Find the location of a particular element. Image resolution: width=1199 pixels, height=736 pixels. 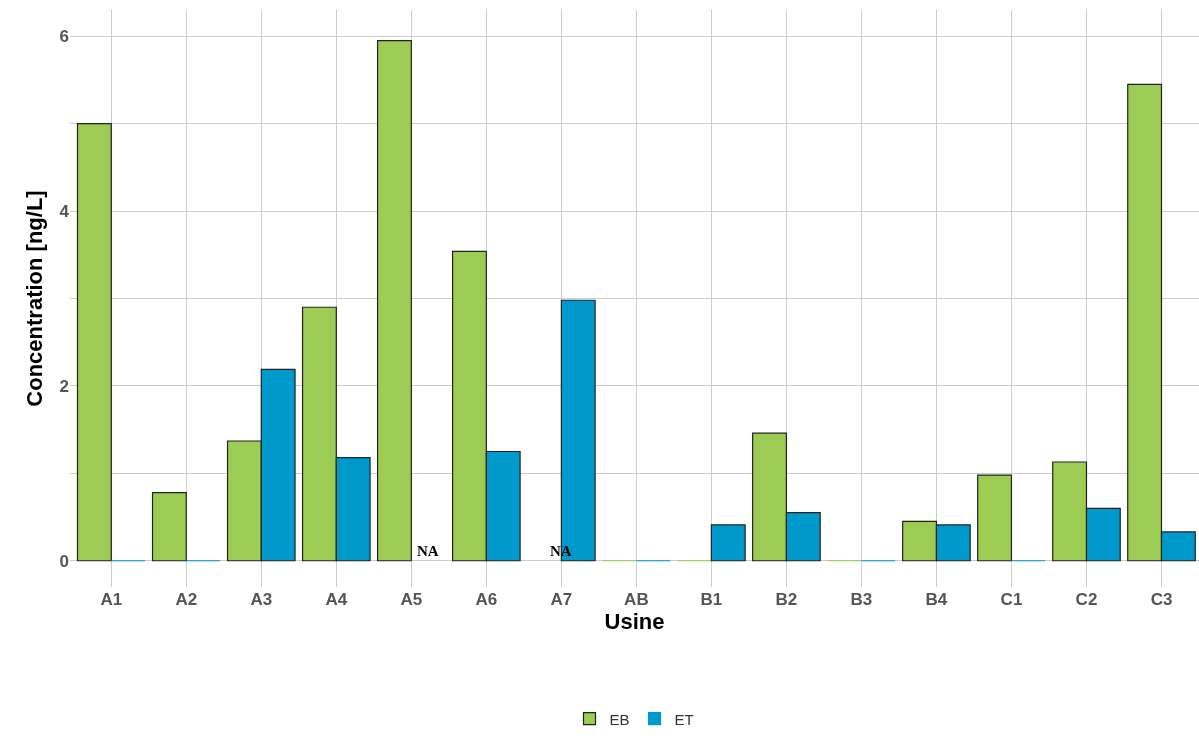

x-tick-label: B2 is located at coordinates (786, 599).